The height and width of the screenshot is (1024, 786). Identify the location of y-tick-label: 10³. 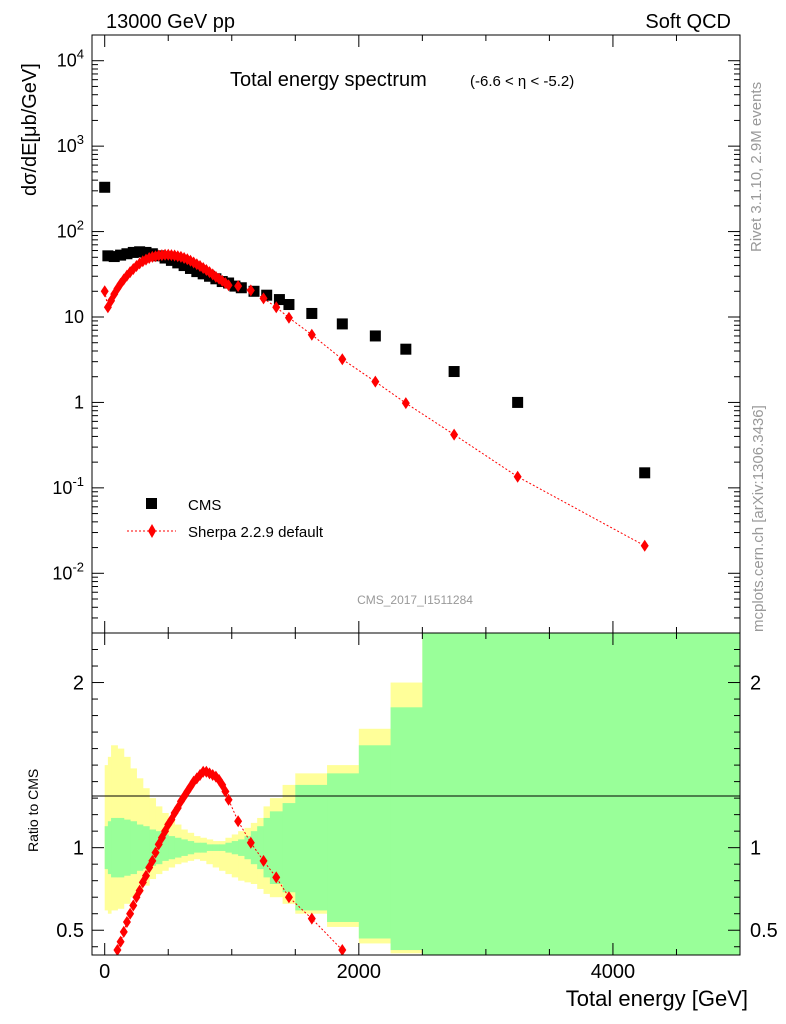
(70, 144).